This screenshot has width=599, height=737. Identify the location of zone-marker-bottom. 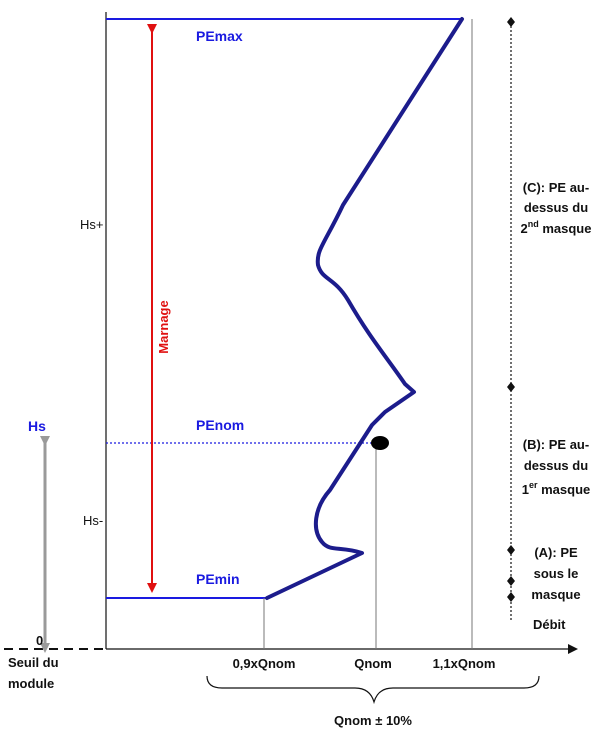
(511, 597).